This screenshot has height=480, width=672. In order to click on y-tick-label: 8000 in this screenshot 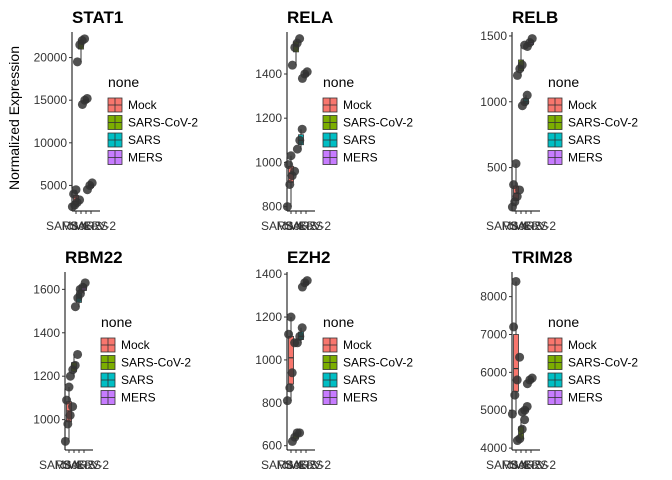, I will do `click(493, 297)`.